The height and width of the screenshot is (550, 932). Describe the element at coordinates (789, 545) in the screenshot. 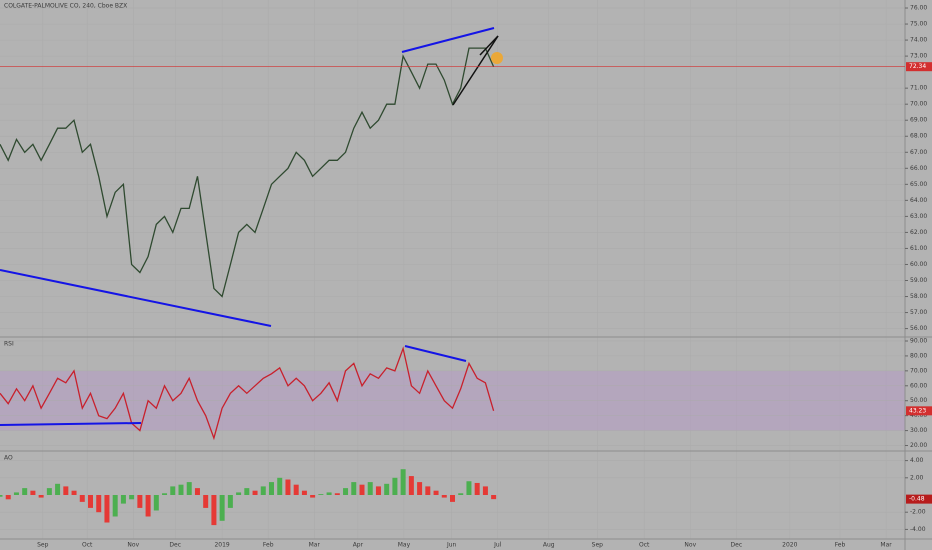

I see `x-tick-label: 2020` at that location.